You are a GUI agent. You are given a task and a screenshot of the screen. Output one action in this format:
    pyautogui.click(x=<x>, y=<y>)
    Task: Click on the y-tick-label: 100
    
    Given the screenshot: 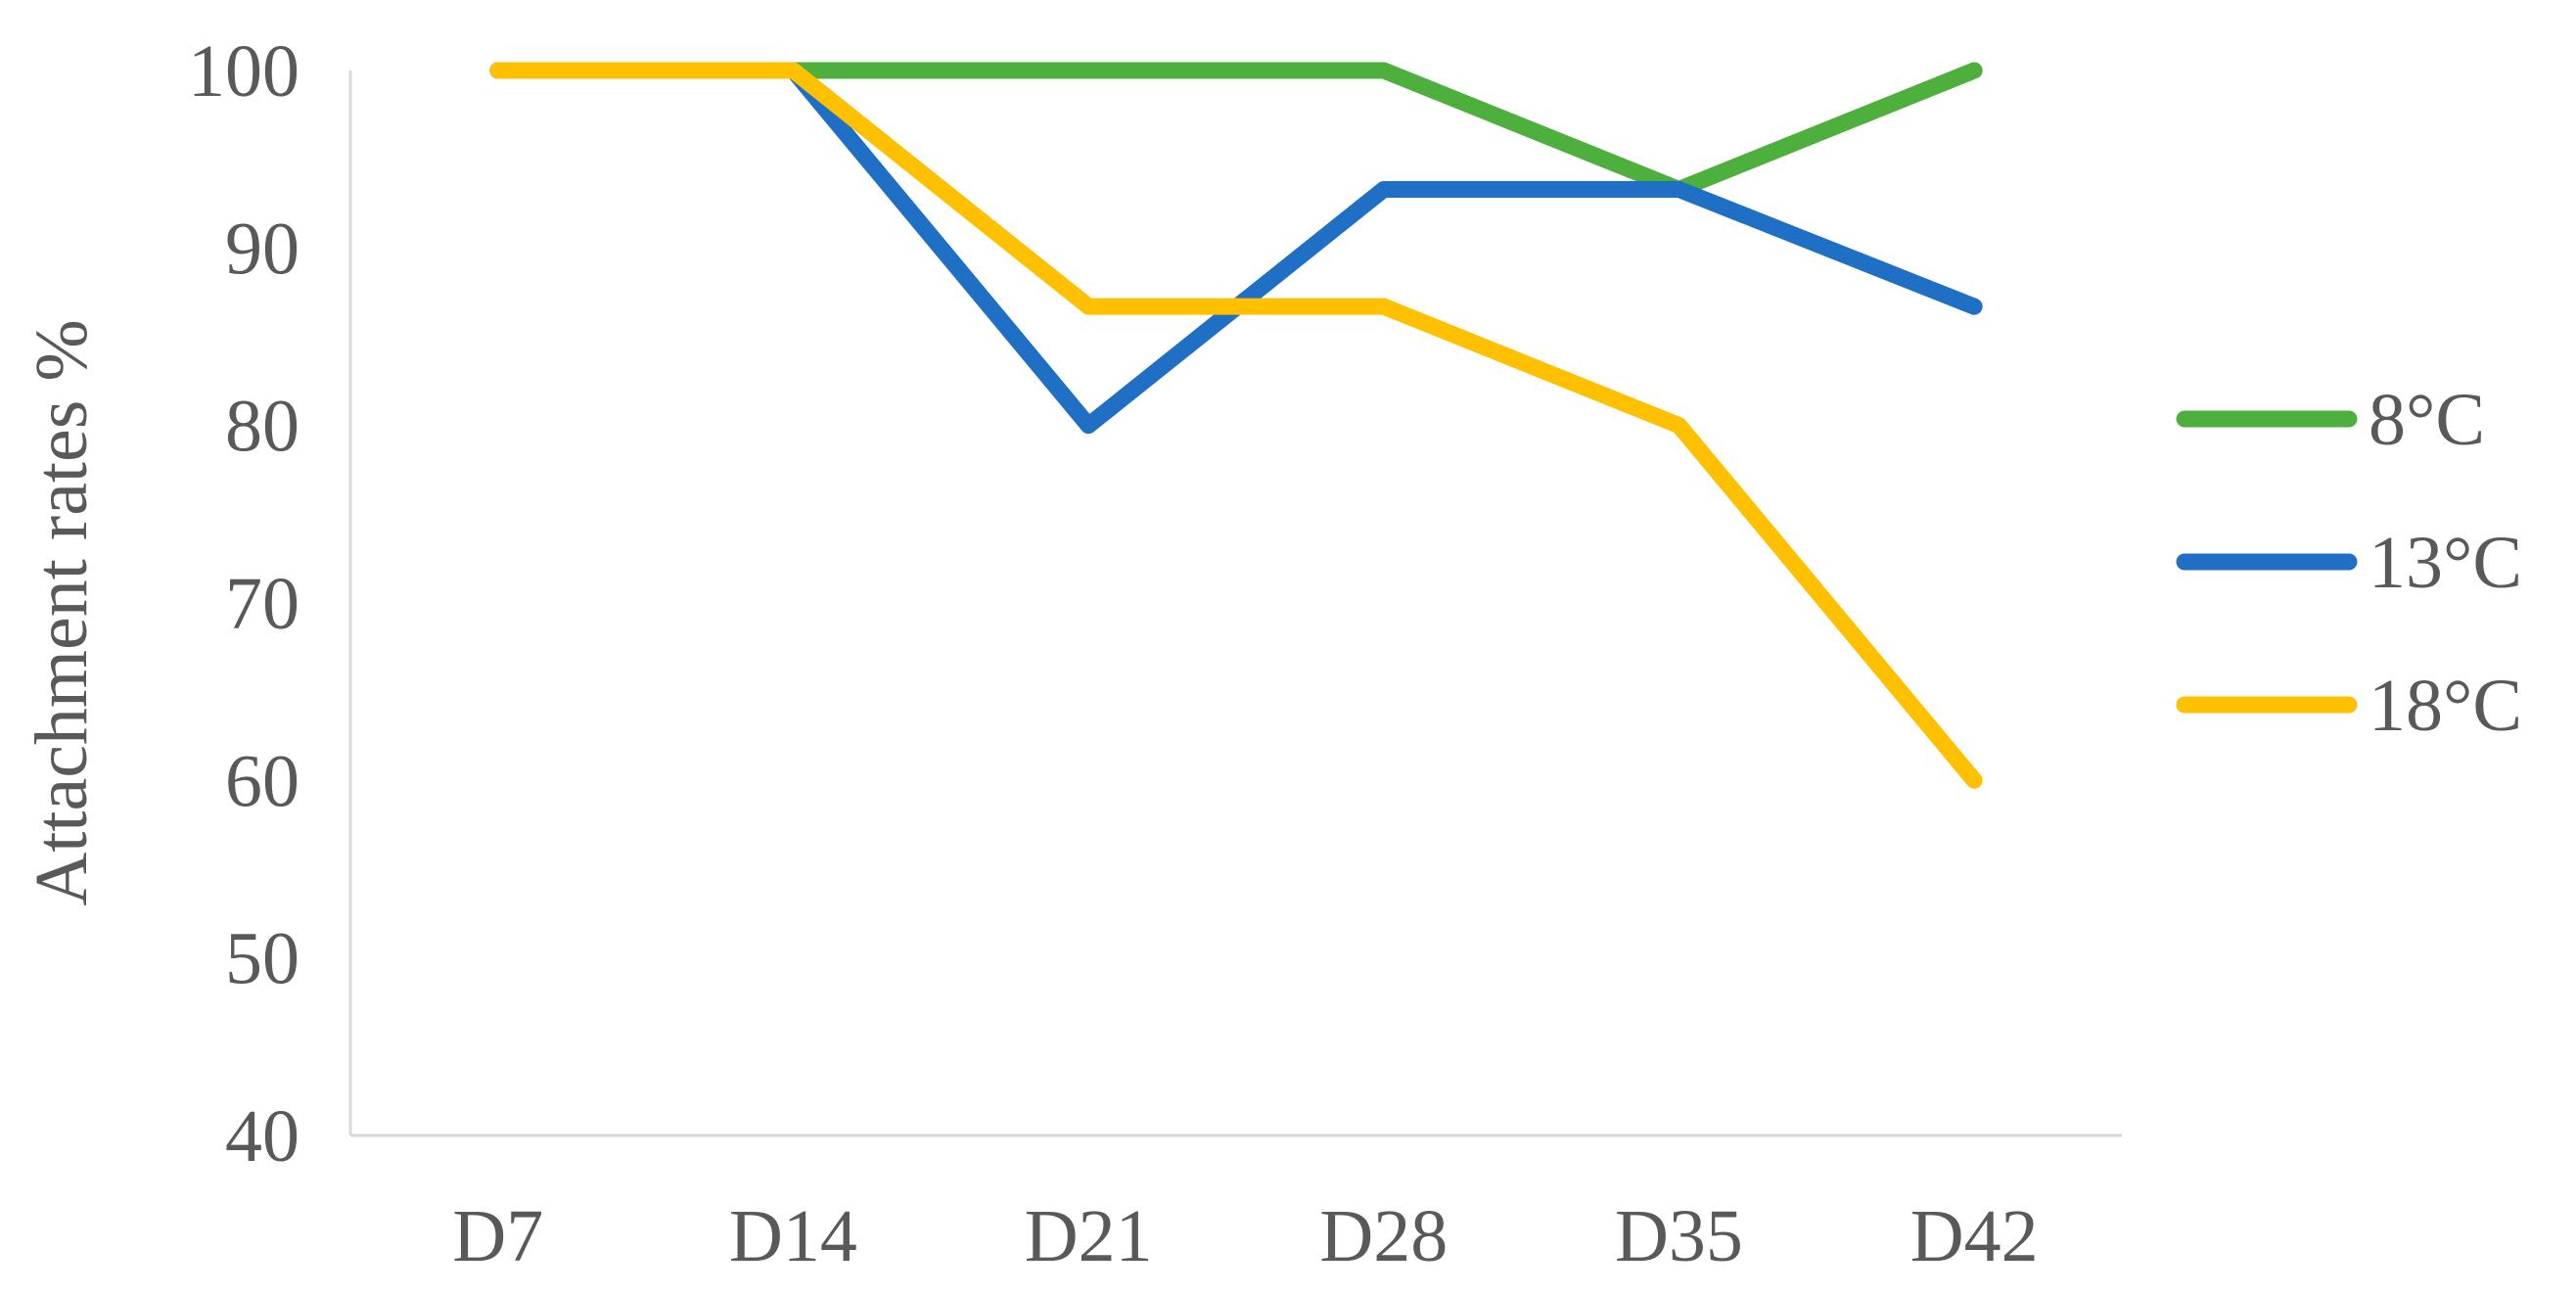 What is the action you would take?
    pyautogui.click(x=244, y=71)
    